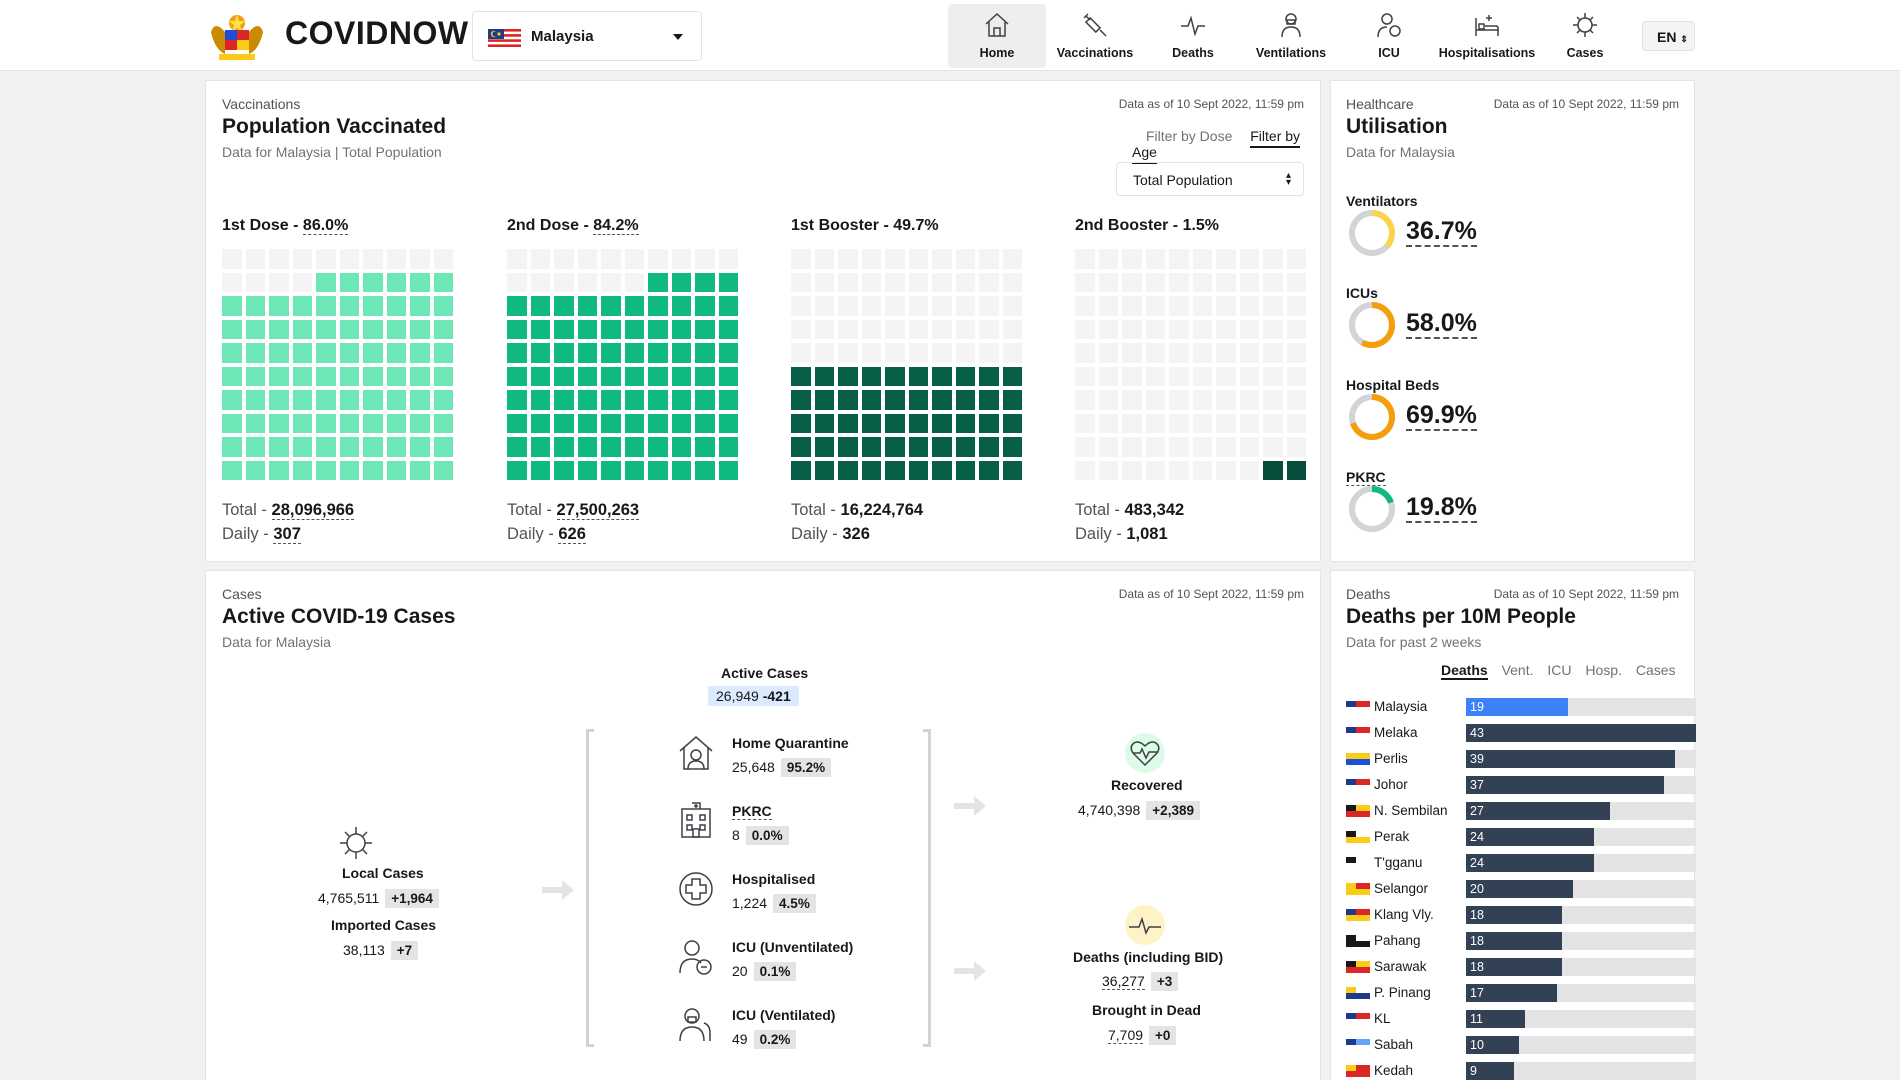 Image resolution: width=1900 pixels, height=1080 pixels. What do you see at coordinates (1521, 941) in the screenshot?
I see `bar-row: Pahang 18` at bounding box center [1521, 941].